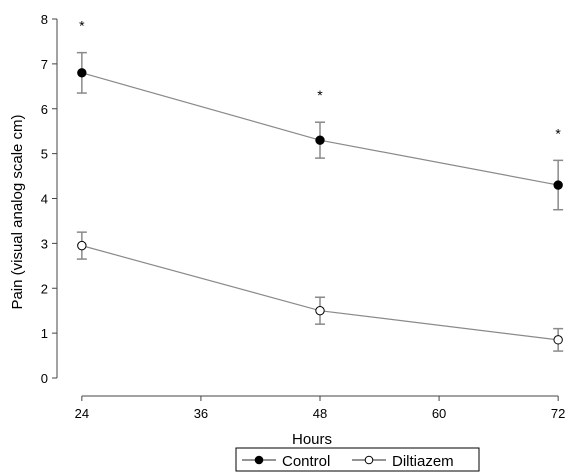 The height and width of the screenshot is (473, 587). What do you see at coordinates (17, 211) in the screenshot?
I see `y-axis-label: Pain (visual analog scale cm)` at bounding box center [17, 211].